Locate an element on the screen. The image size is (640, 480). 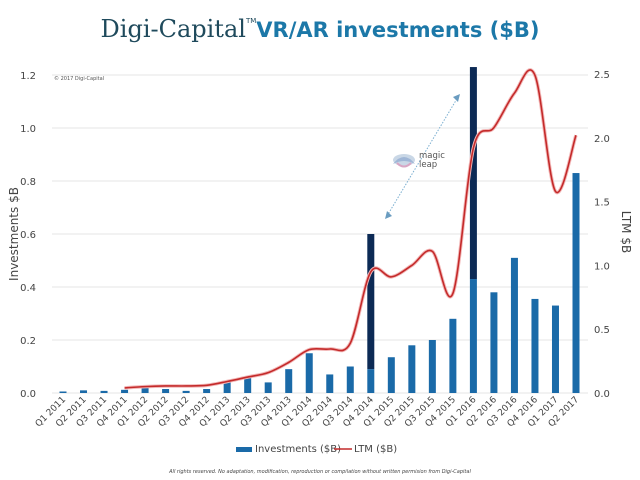
y-tick-label: 0.2 is located at coordinates (28, 341).